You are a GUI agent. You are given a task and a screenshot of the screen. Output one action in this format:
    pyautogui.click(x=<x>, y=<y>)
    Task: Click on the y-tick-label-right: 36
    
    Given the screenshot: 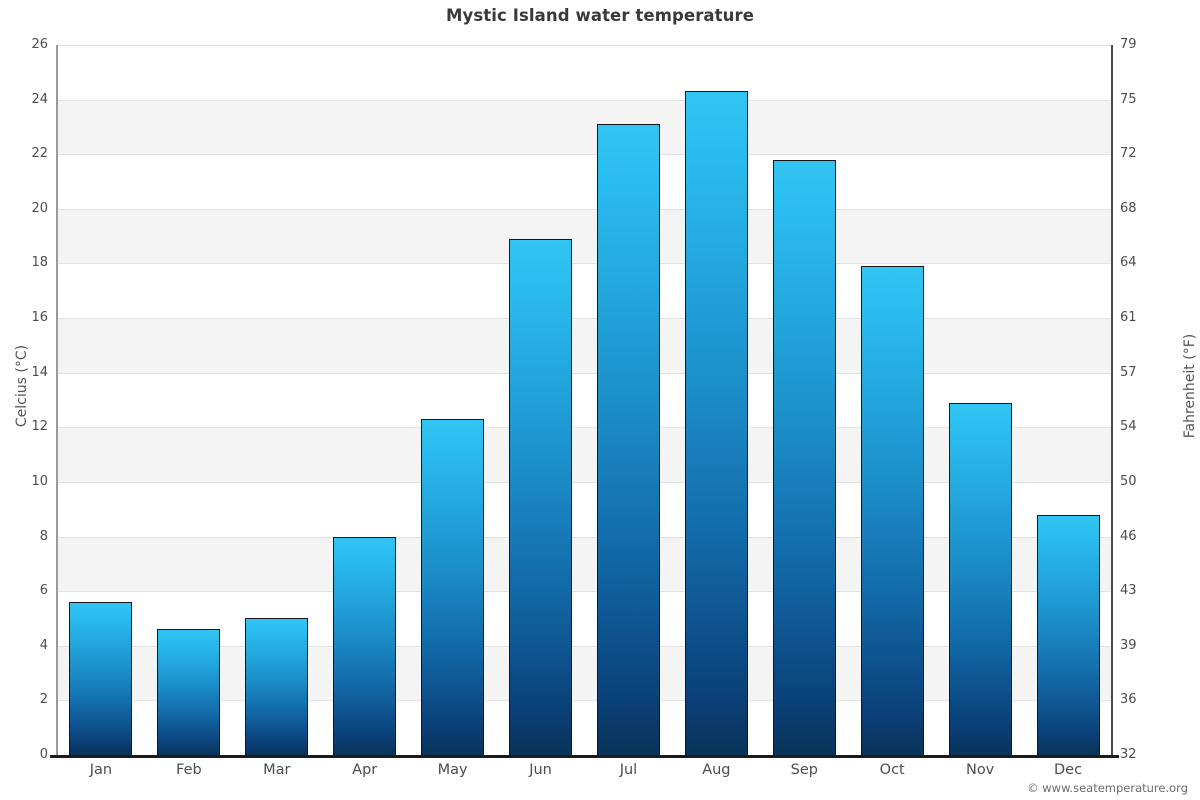 What is the action you would take?
    pyautogui.click(x=1128, y=700)
    